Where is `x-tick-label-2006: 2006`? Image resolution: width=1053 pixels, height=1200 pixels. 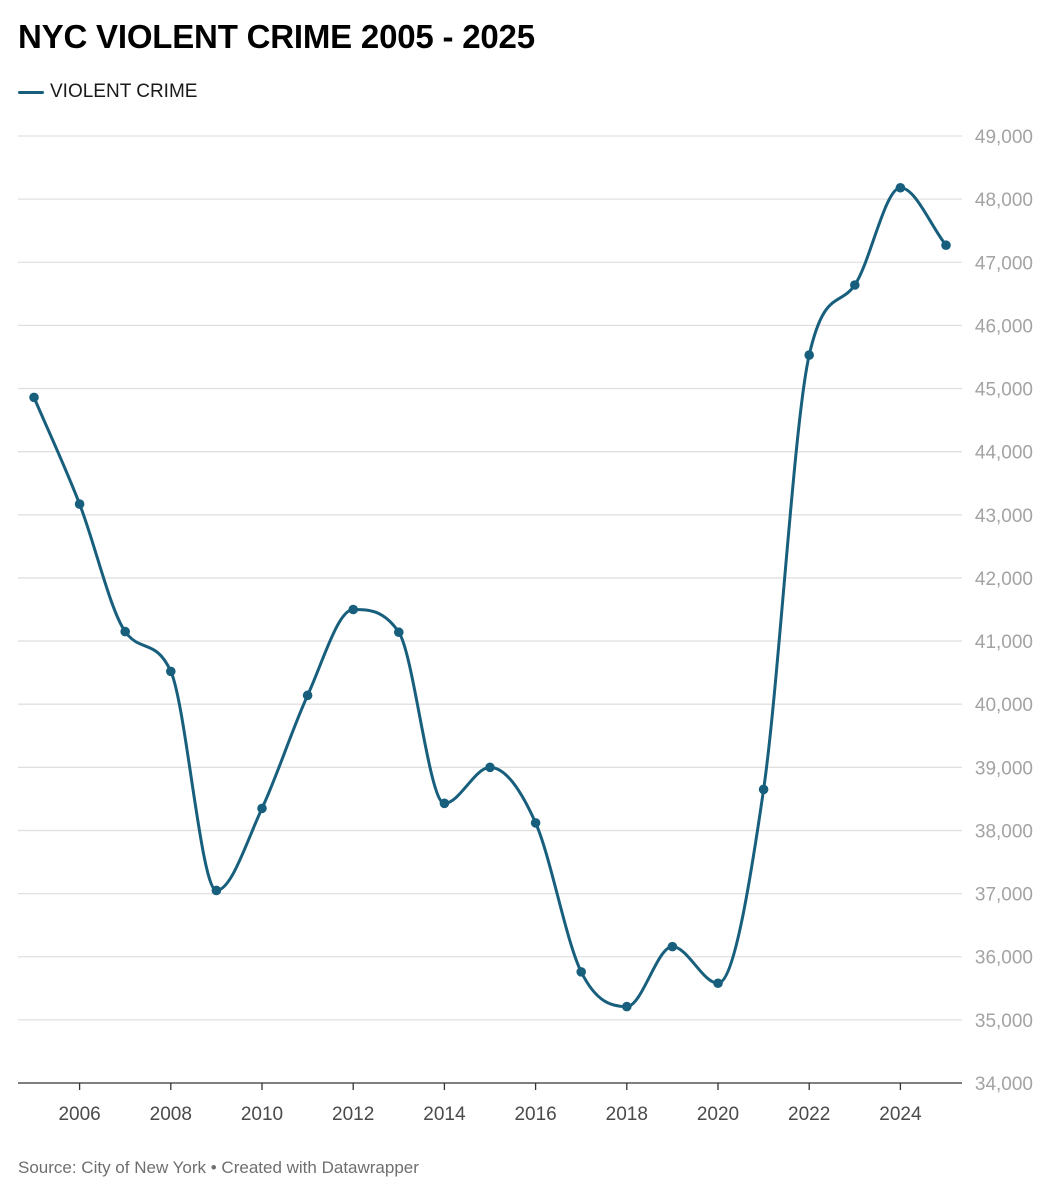 x-tick-label-2006: 2006 is located at coordinates (79, 1114).